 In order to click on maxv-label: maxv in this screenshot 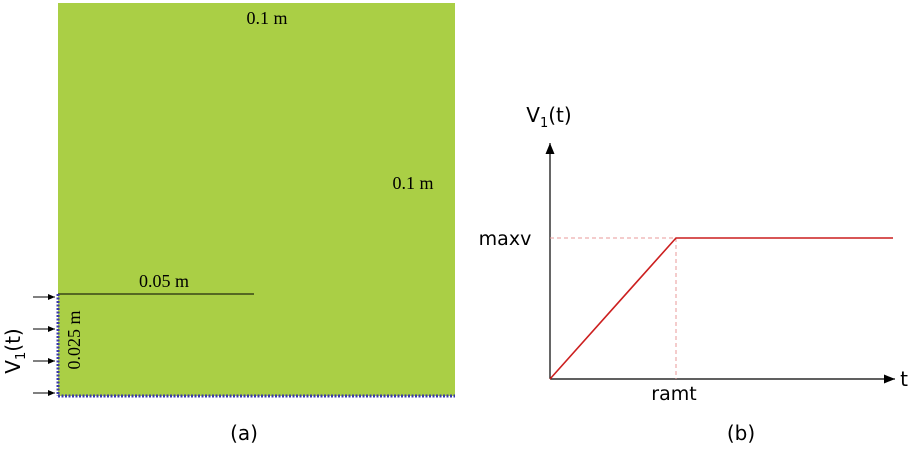, I will do `click(505, 239)`.